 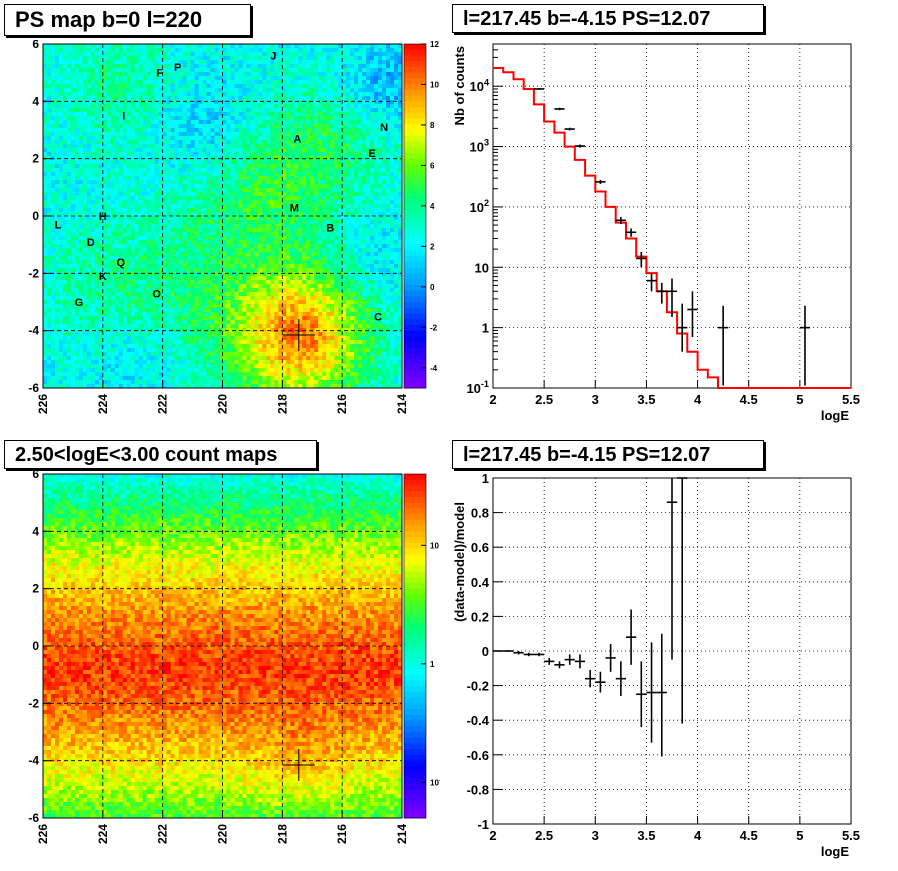 I want to click on count-map-x-tick-label: 226, so click(x=43, y=834).